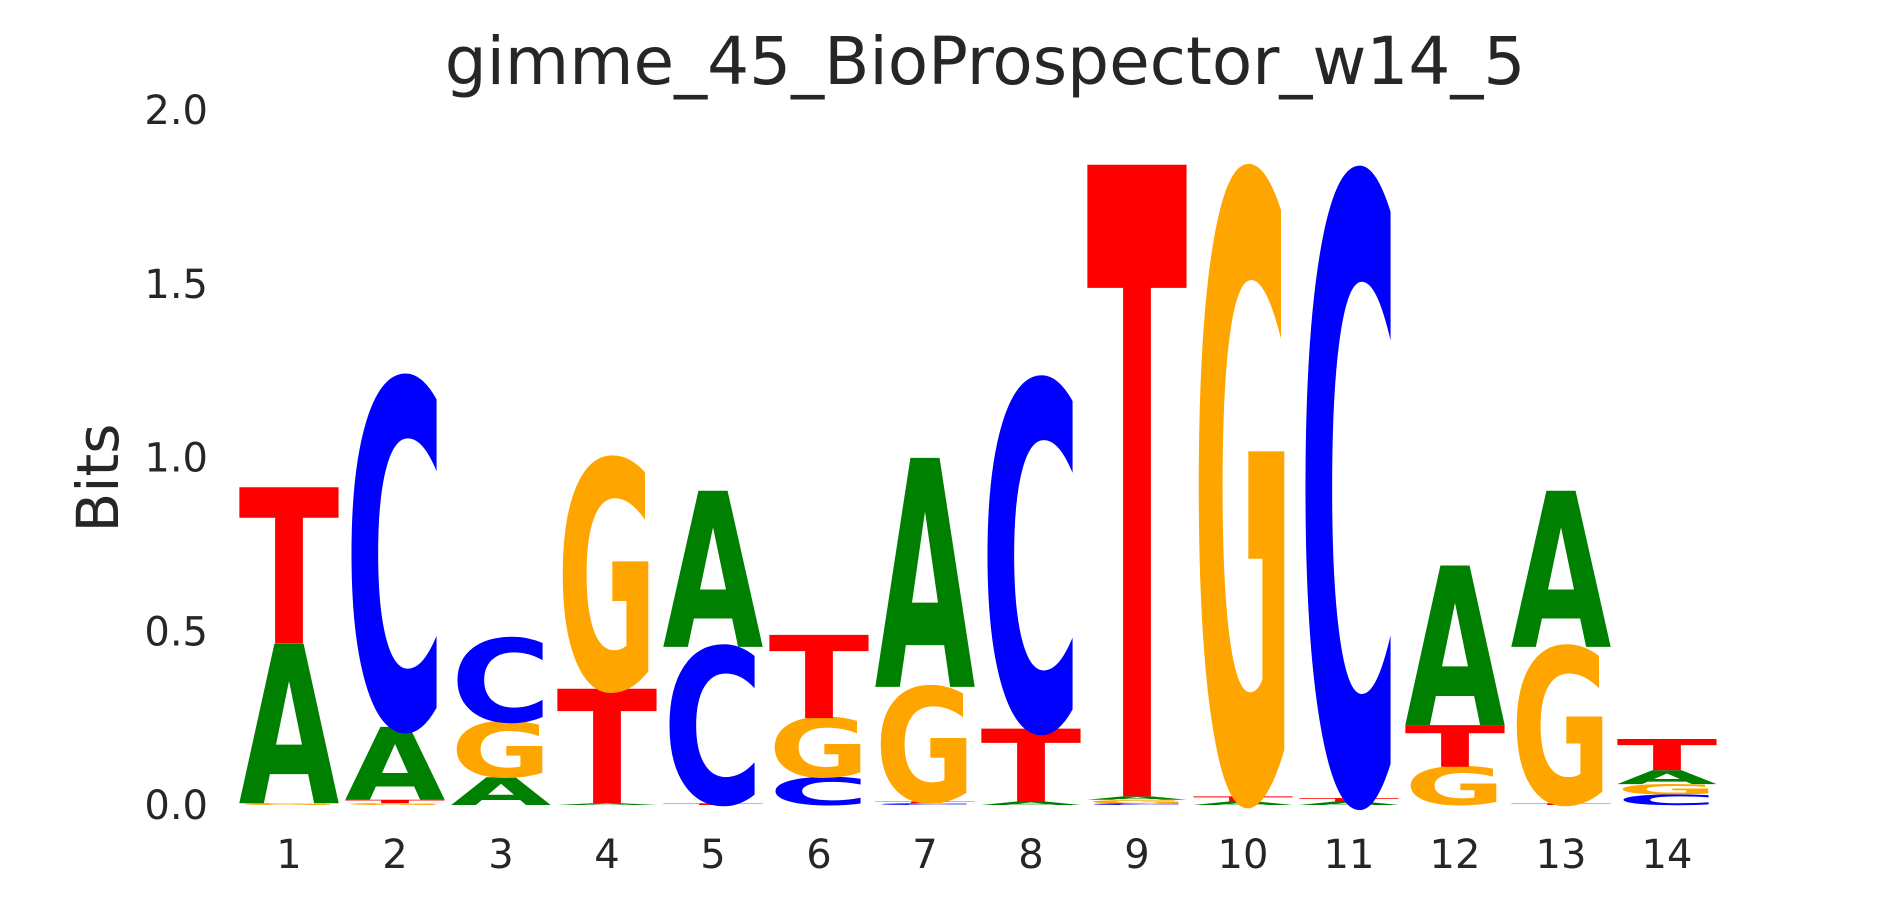 Image resolution: width=1890 pixels, height=900 pixels. Describe the element at coordinates (176, 632) in the screenshot. I see `y-tick-label: 0.5` at that location.